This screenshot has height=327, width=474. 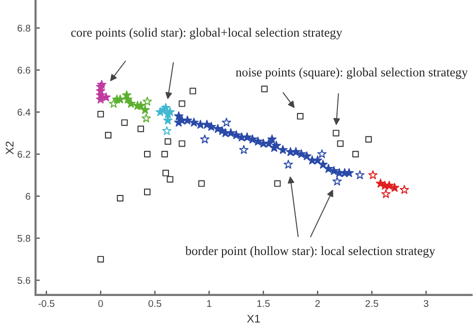 I want to click on x-tick-label: 0.5, so click(x=155, y=303).